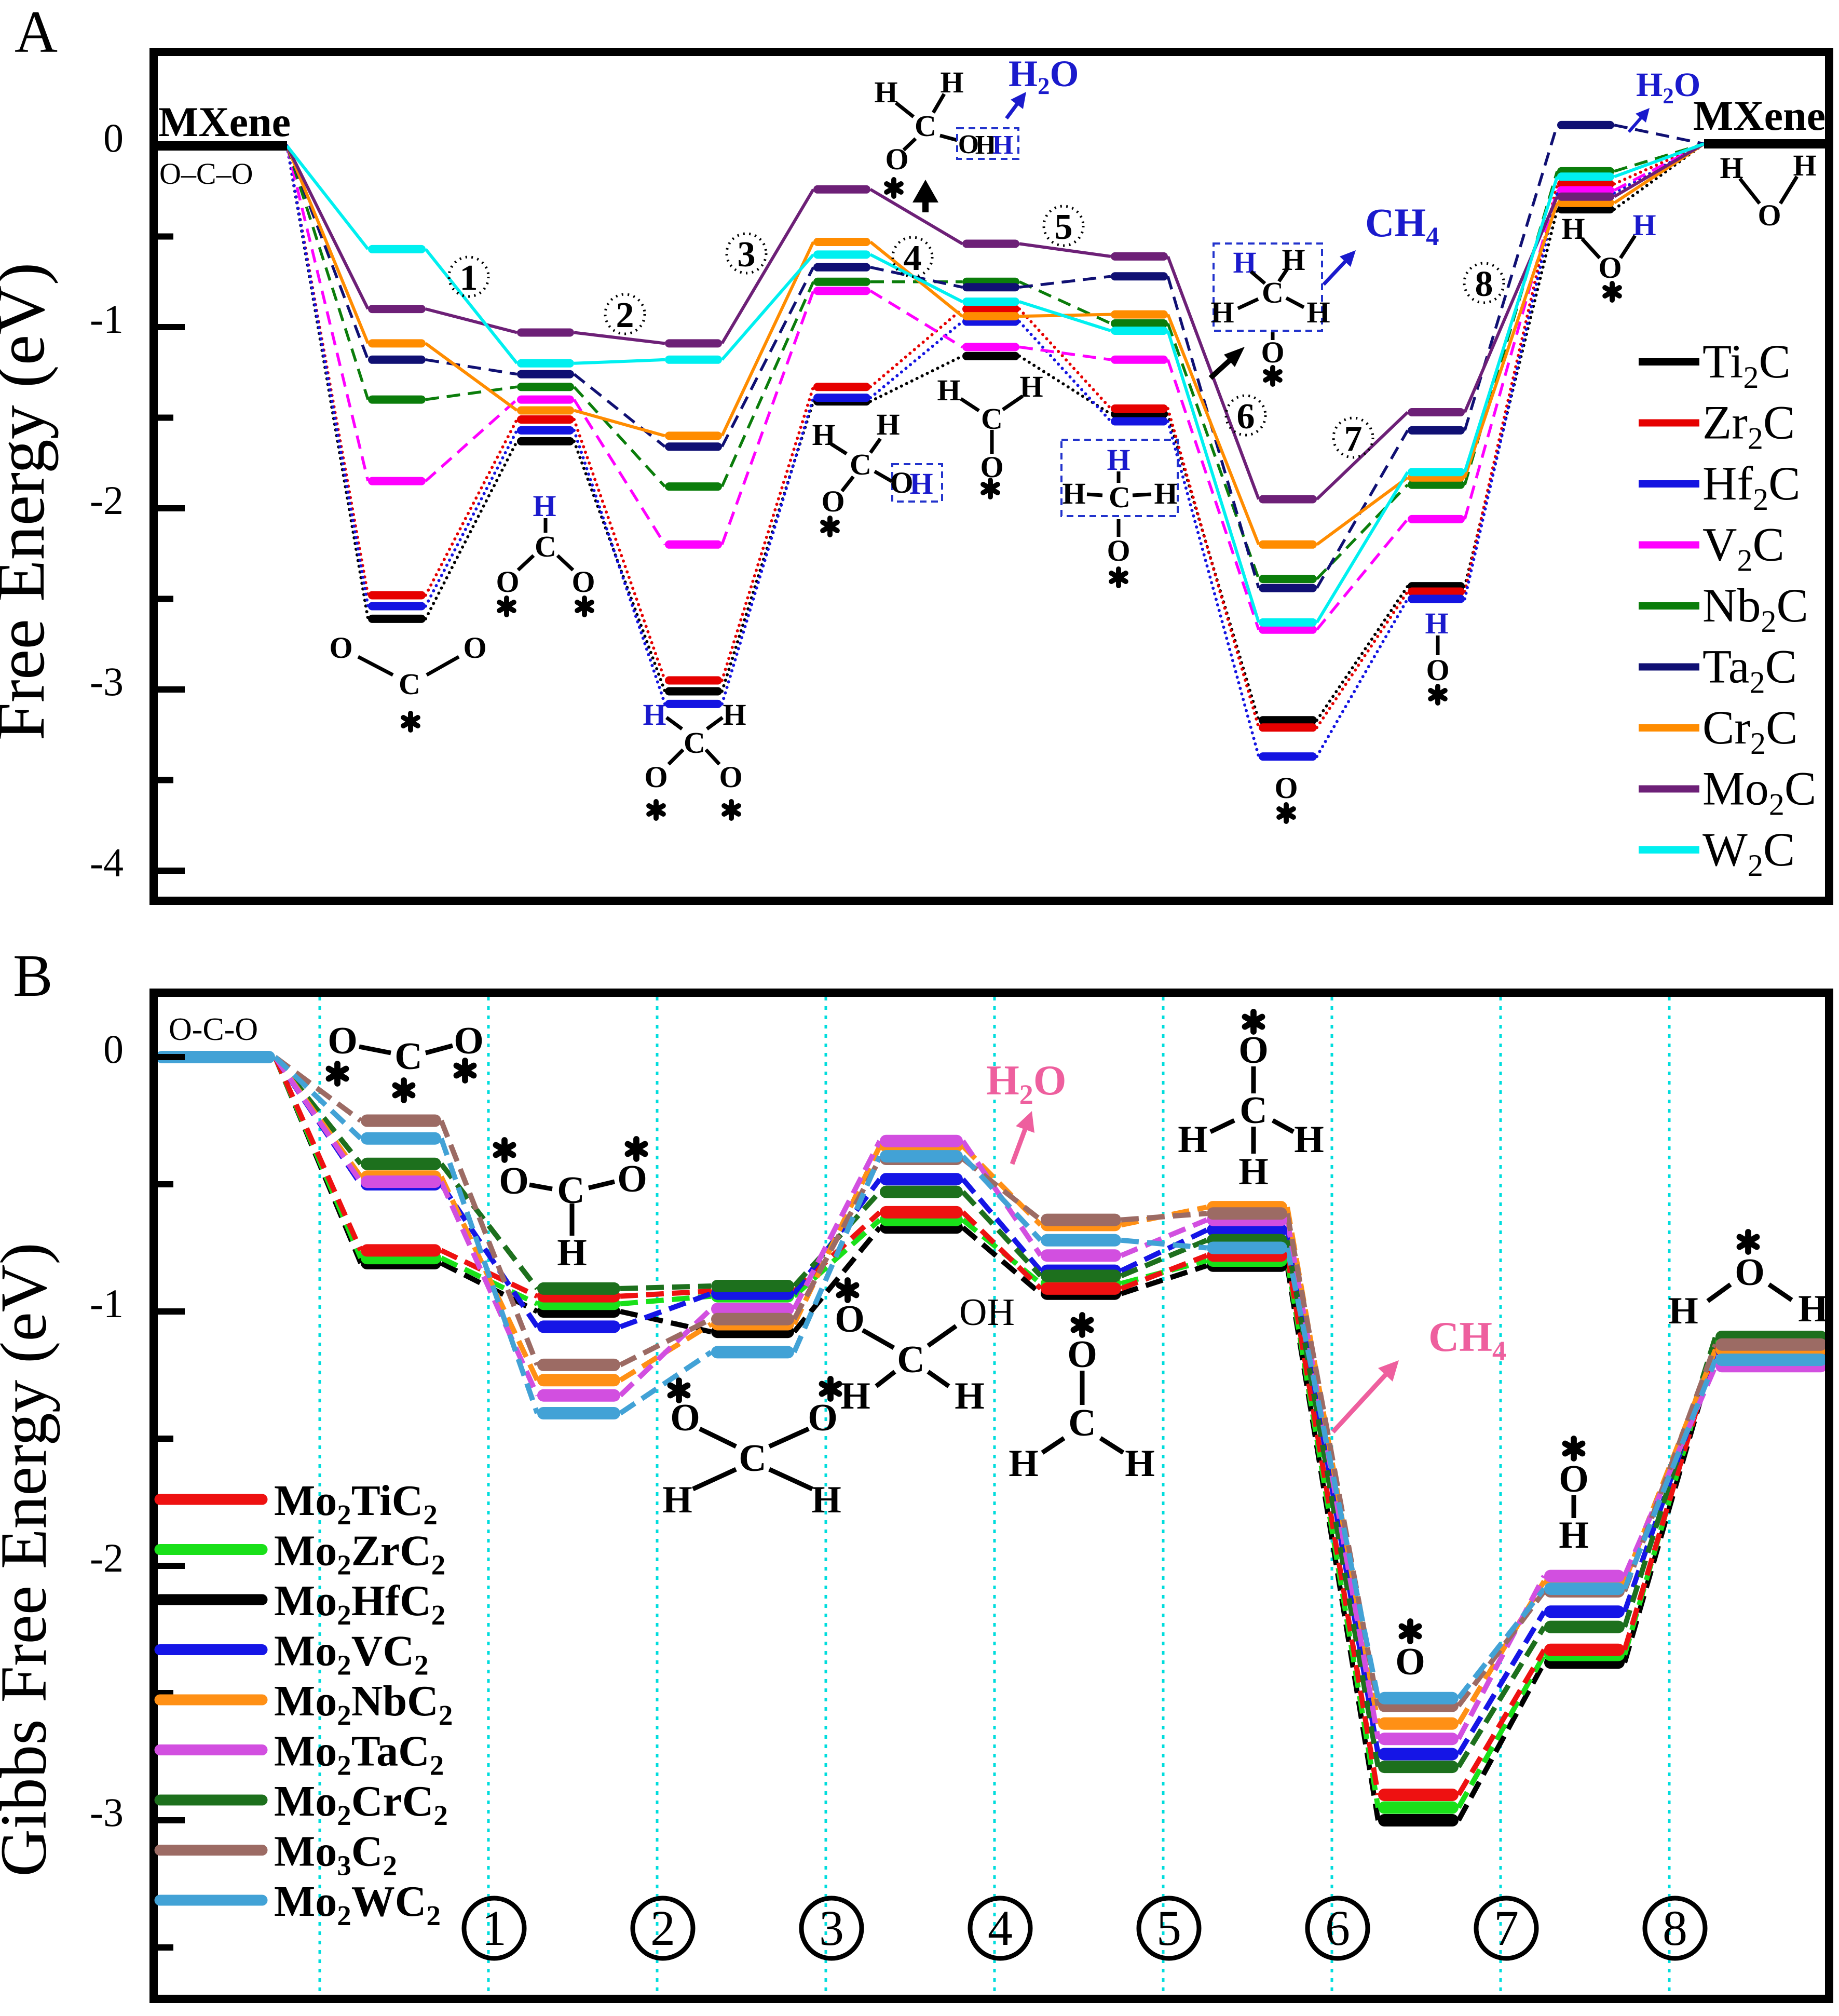  Describe the element at coordinates (1751, 487) in the screenshot. I see `svg-text: Hf2C` at that location.